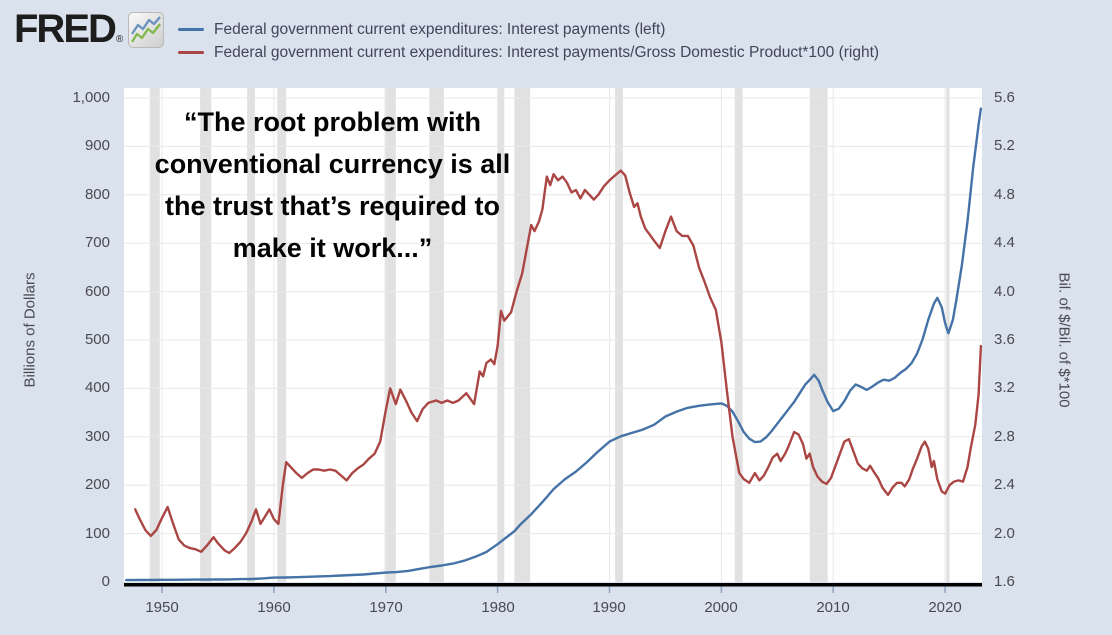  What do you see at coordinates (1004, 194) in the screenshot?
I see `right-axis-tick-label: 4.8` at bounding box center [1004, 194].